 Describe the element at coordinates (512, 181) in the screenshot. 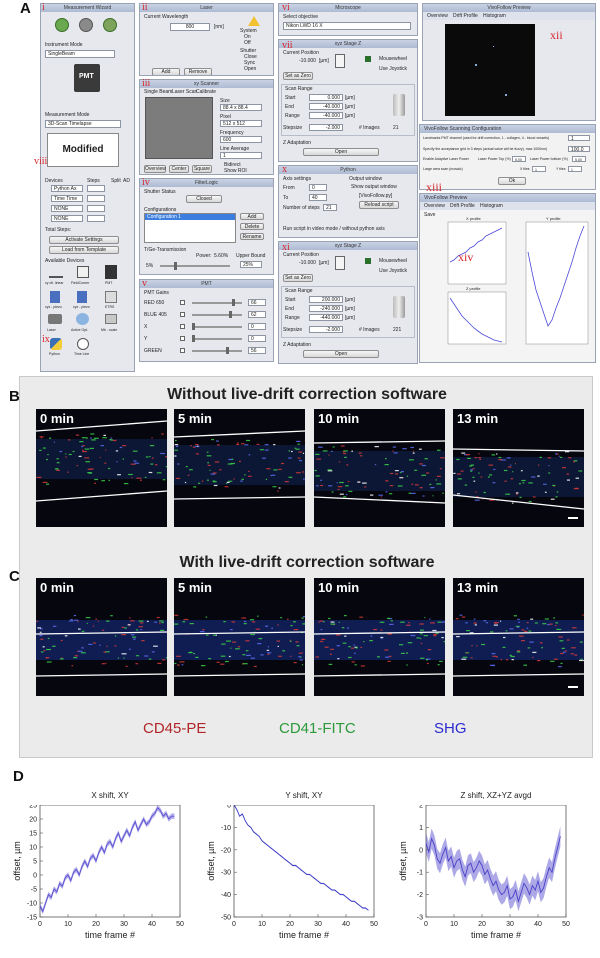

I see `config-ok-button: Ok` at that location.